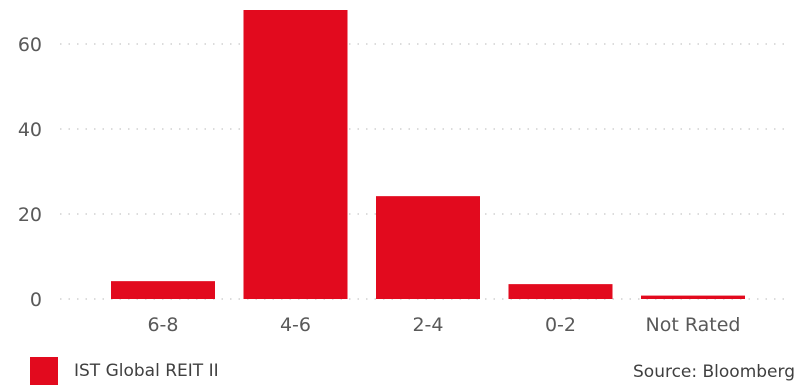 The height and width of the screenshot is (387, 805). I want to click on y-axis-ticks: 0 20 40 60, so click(30, 172).